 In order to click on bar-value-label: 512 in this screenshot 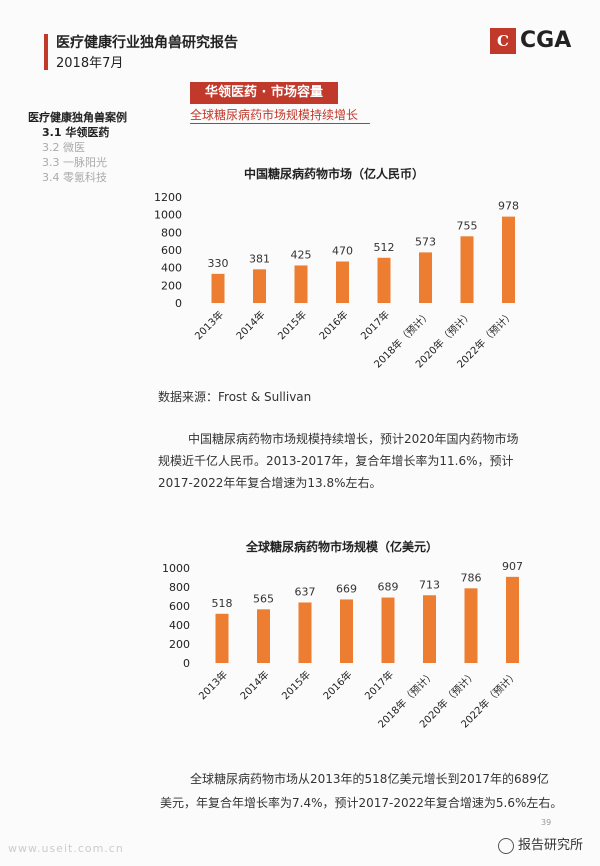, I will do `click(384, 247)`.